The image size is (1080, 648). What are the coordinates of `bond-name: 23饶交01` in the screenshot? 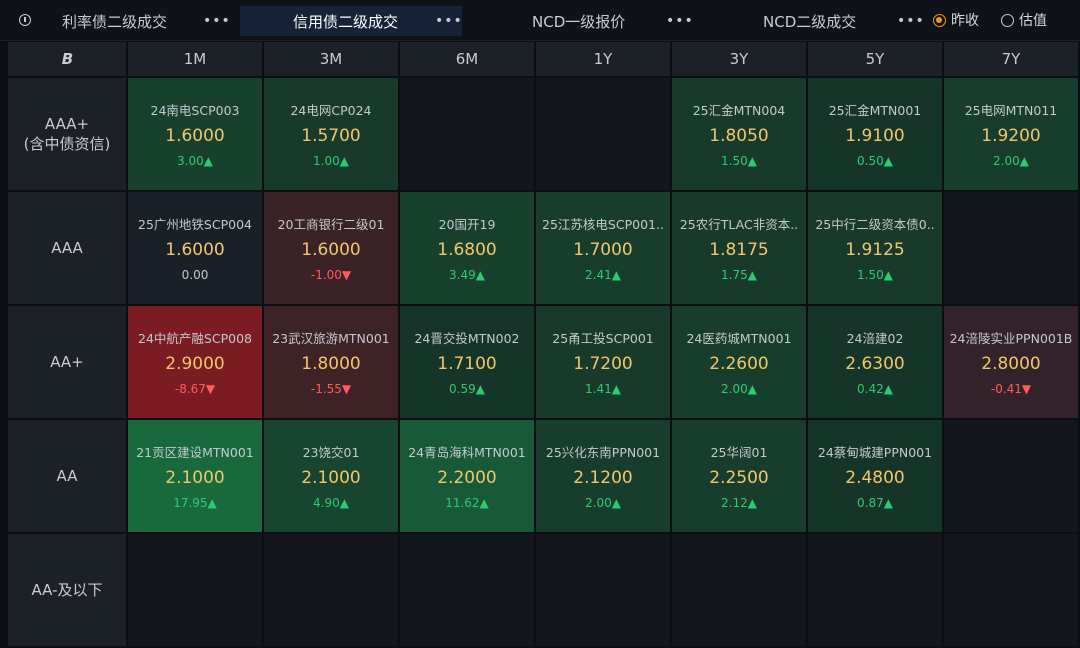 It's located at (331, 452).